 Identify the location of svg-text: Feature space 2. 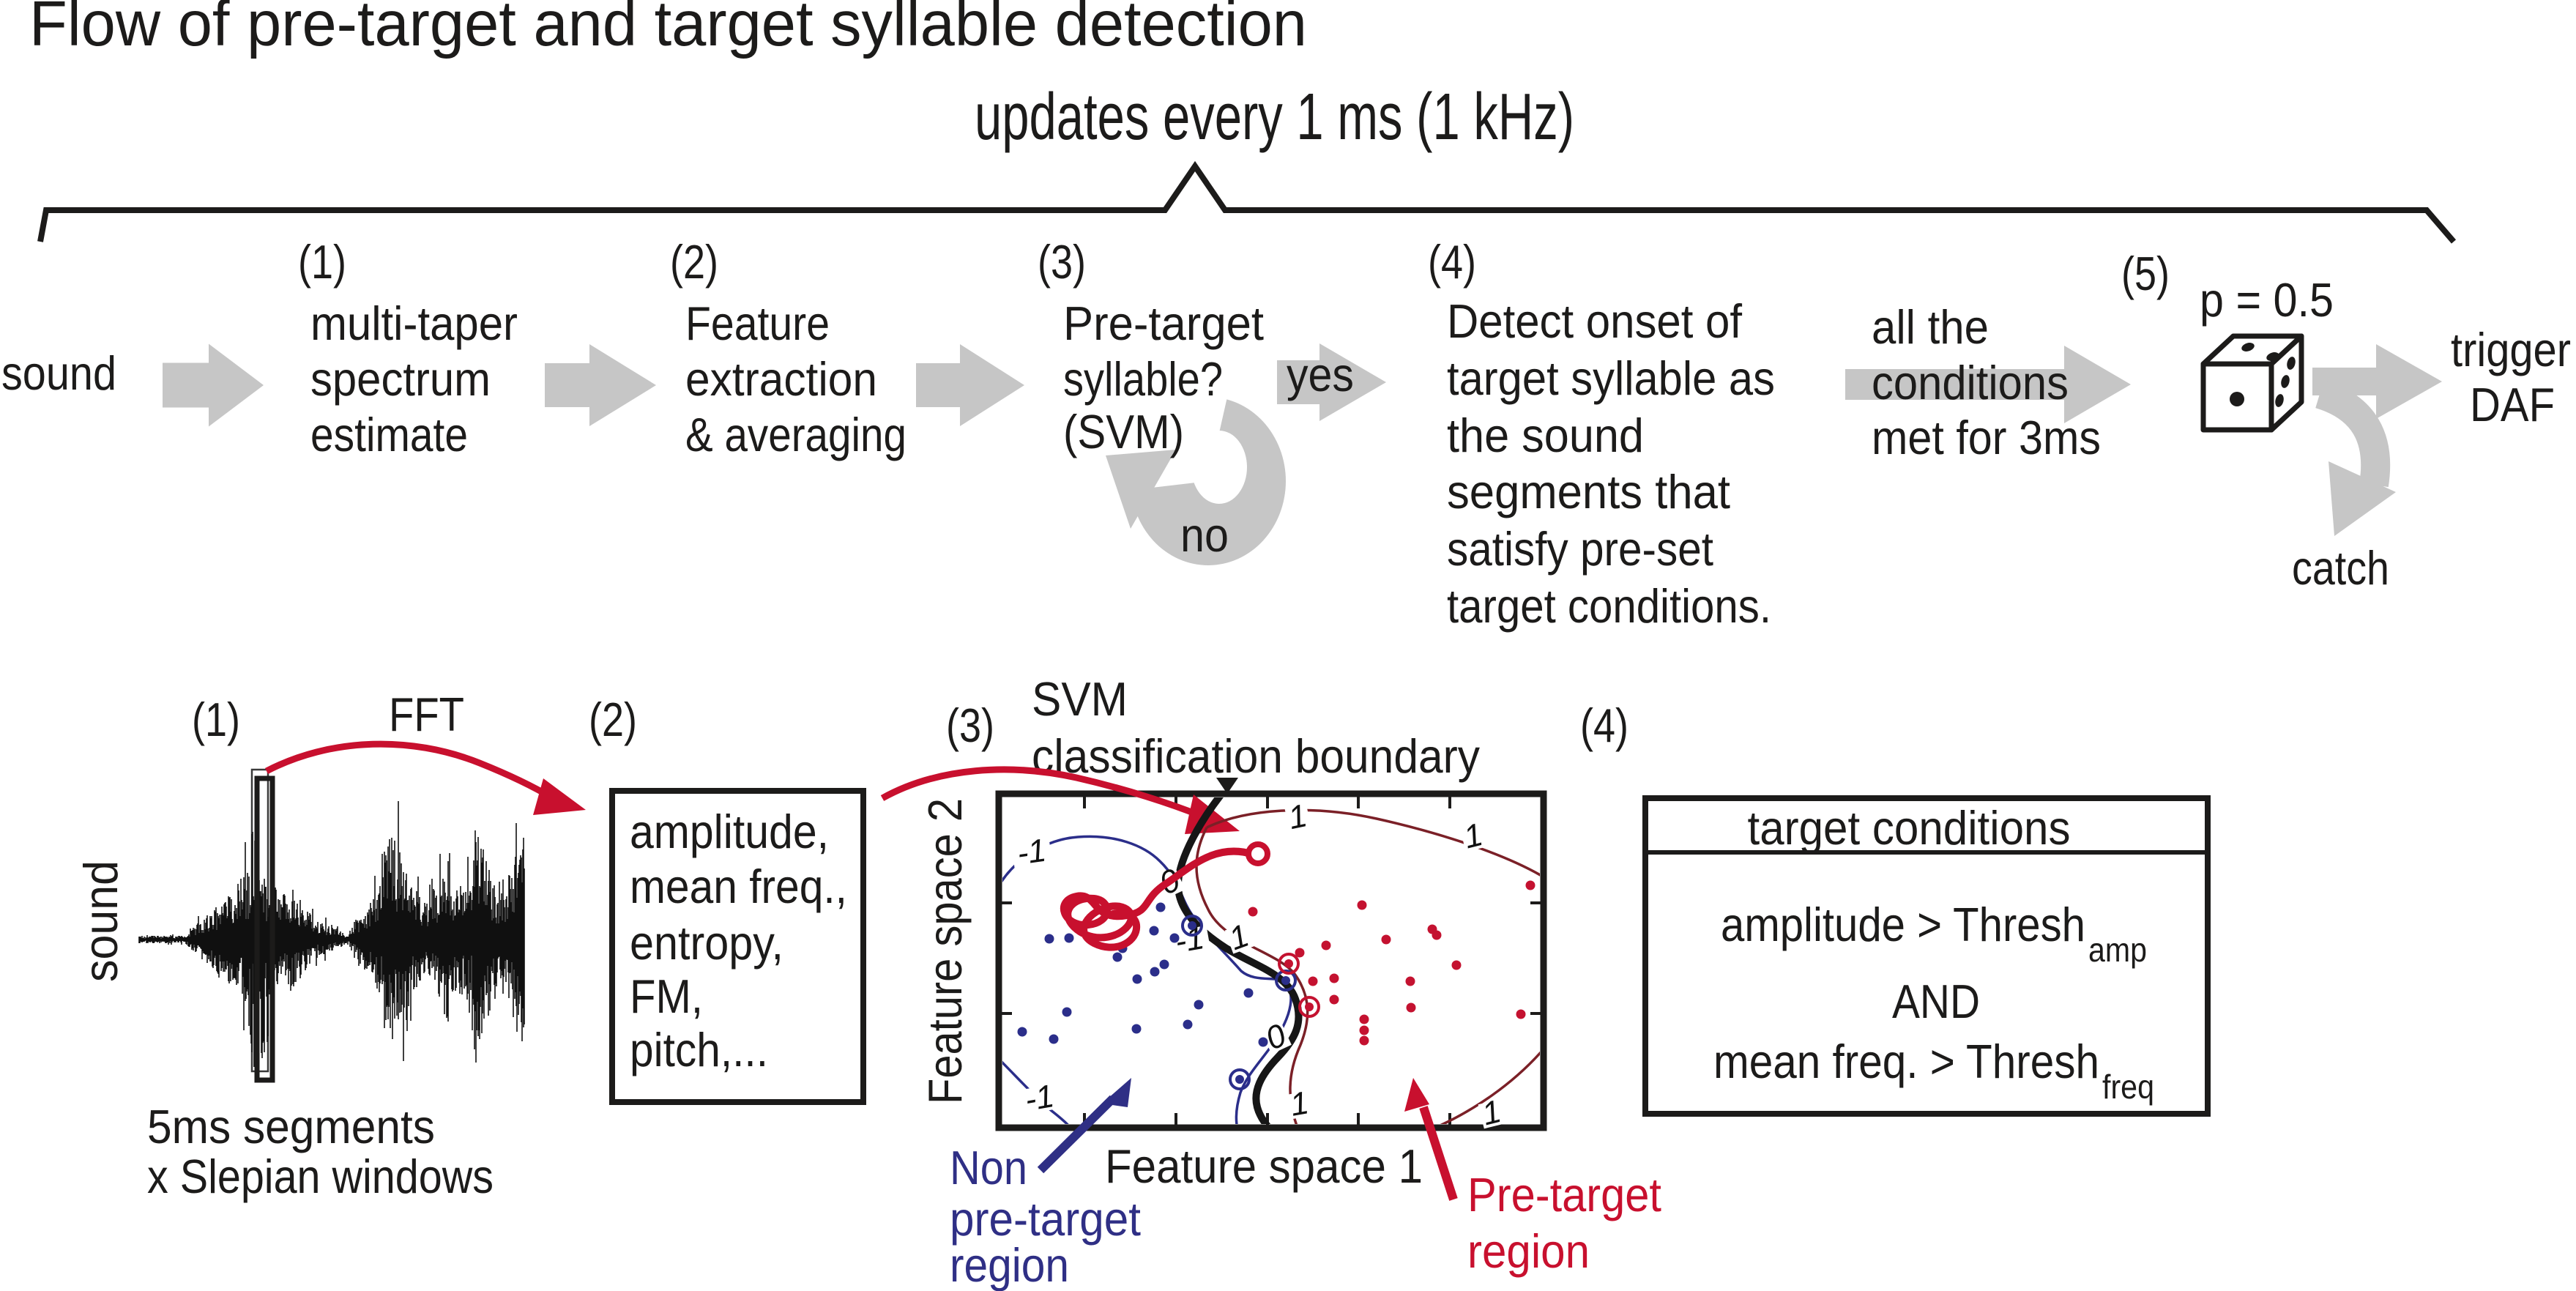
(945, 951).